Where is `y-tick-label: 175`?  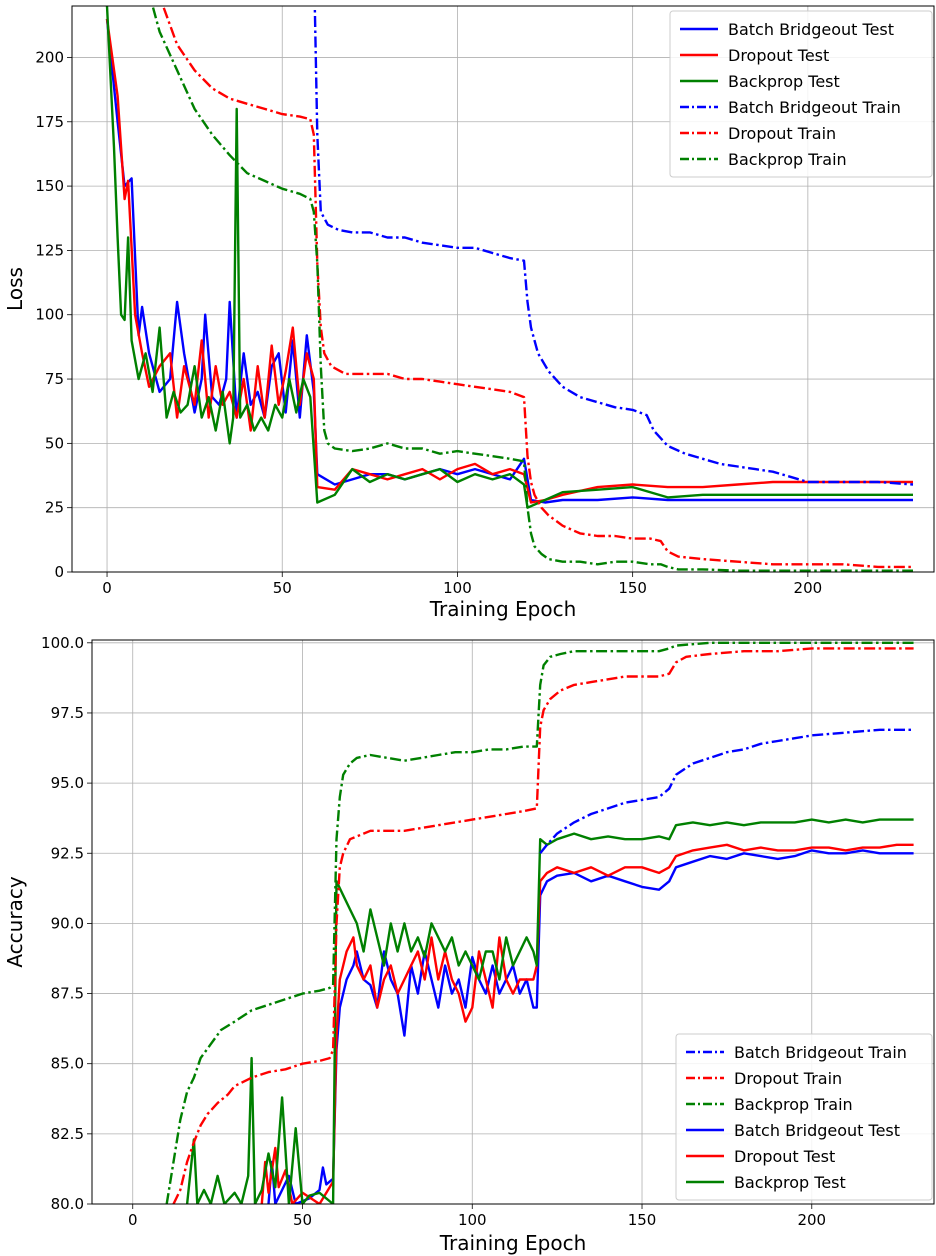
y-tick-label: 175 is located at coordinates (49, 122).